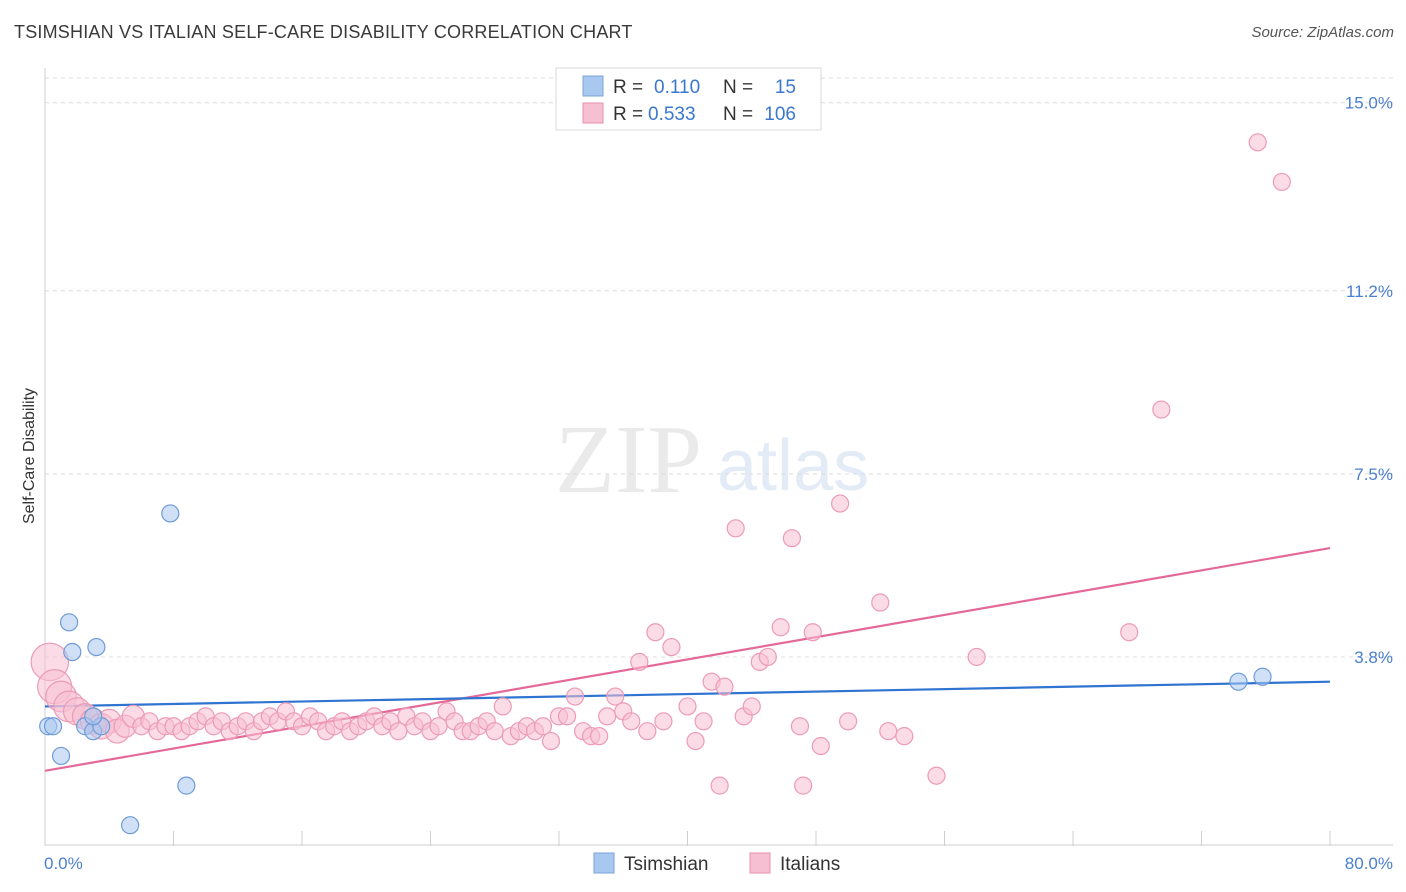  I want to click on legend-r-label-1: R =, so click(628, 87).